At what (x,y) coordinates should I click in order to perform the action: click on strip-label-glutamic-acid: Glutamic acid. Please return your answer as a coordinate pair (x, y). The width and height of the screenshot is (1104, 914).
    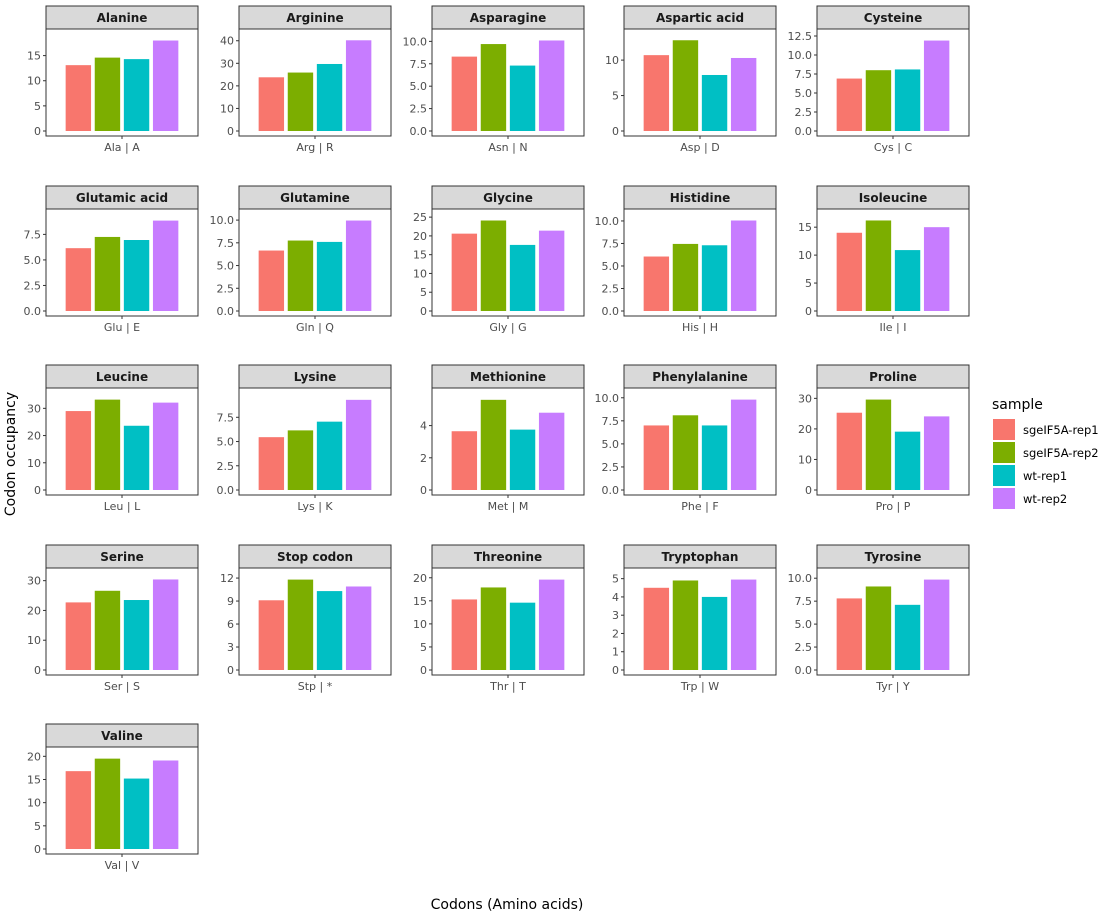
    Looking at the image, I should click on (122, 198).